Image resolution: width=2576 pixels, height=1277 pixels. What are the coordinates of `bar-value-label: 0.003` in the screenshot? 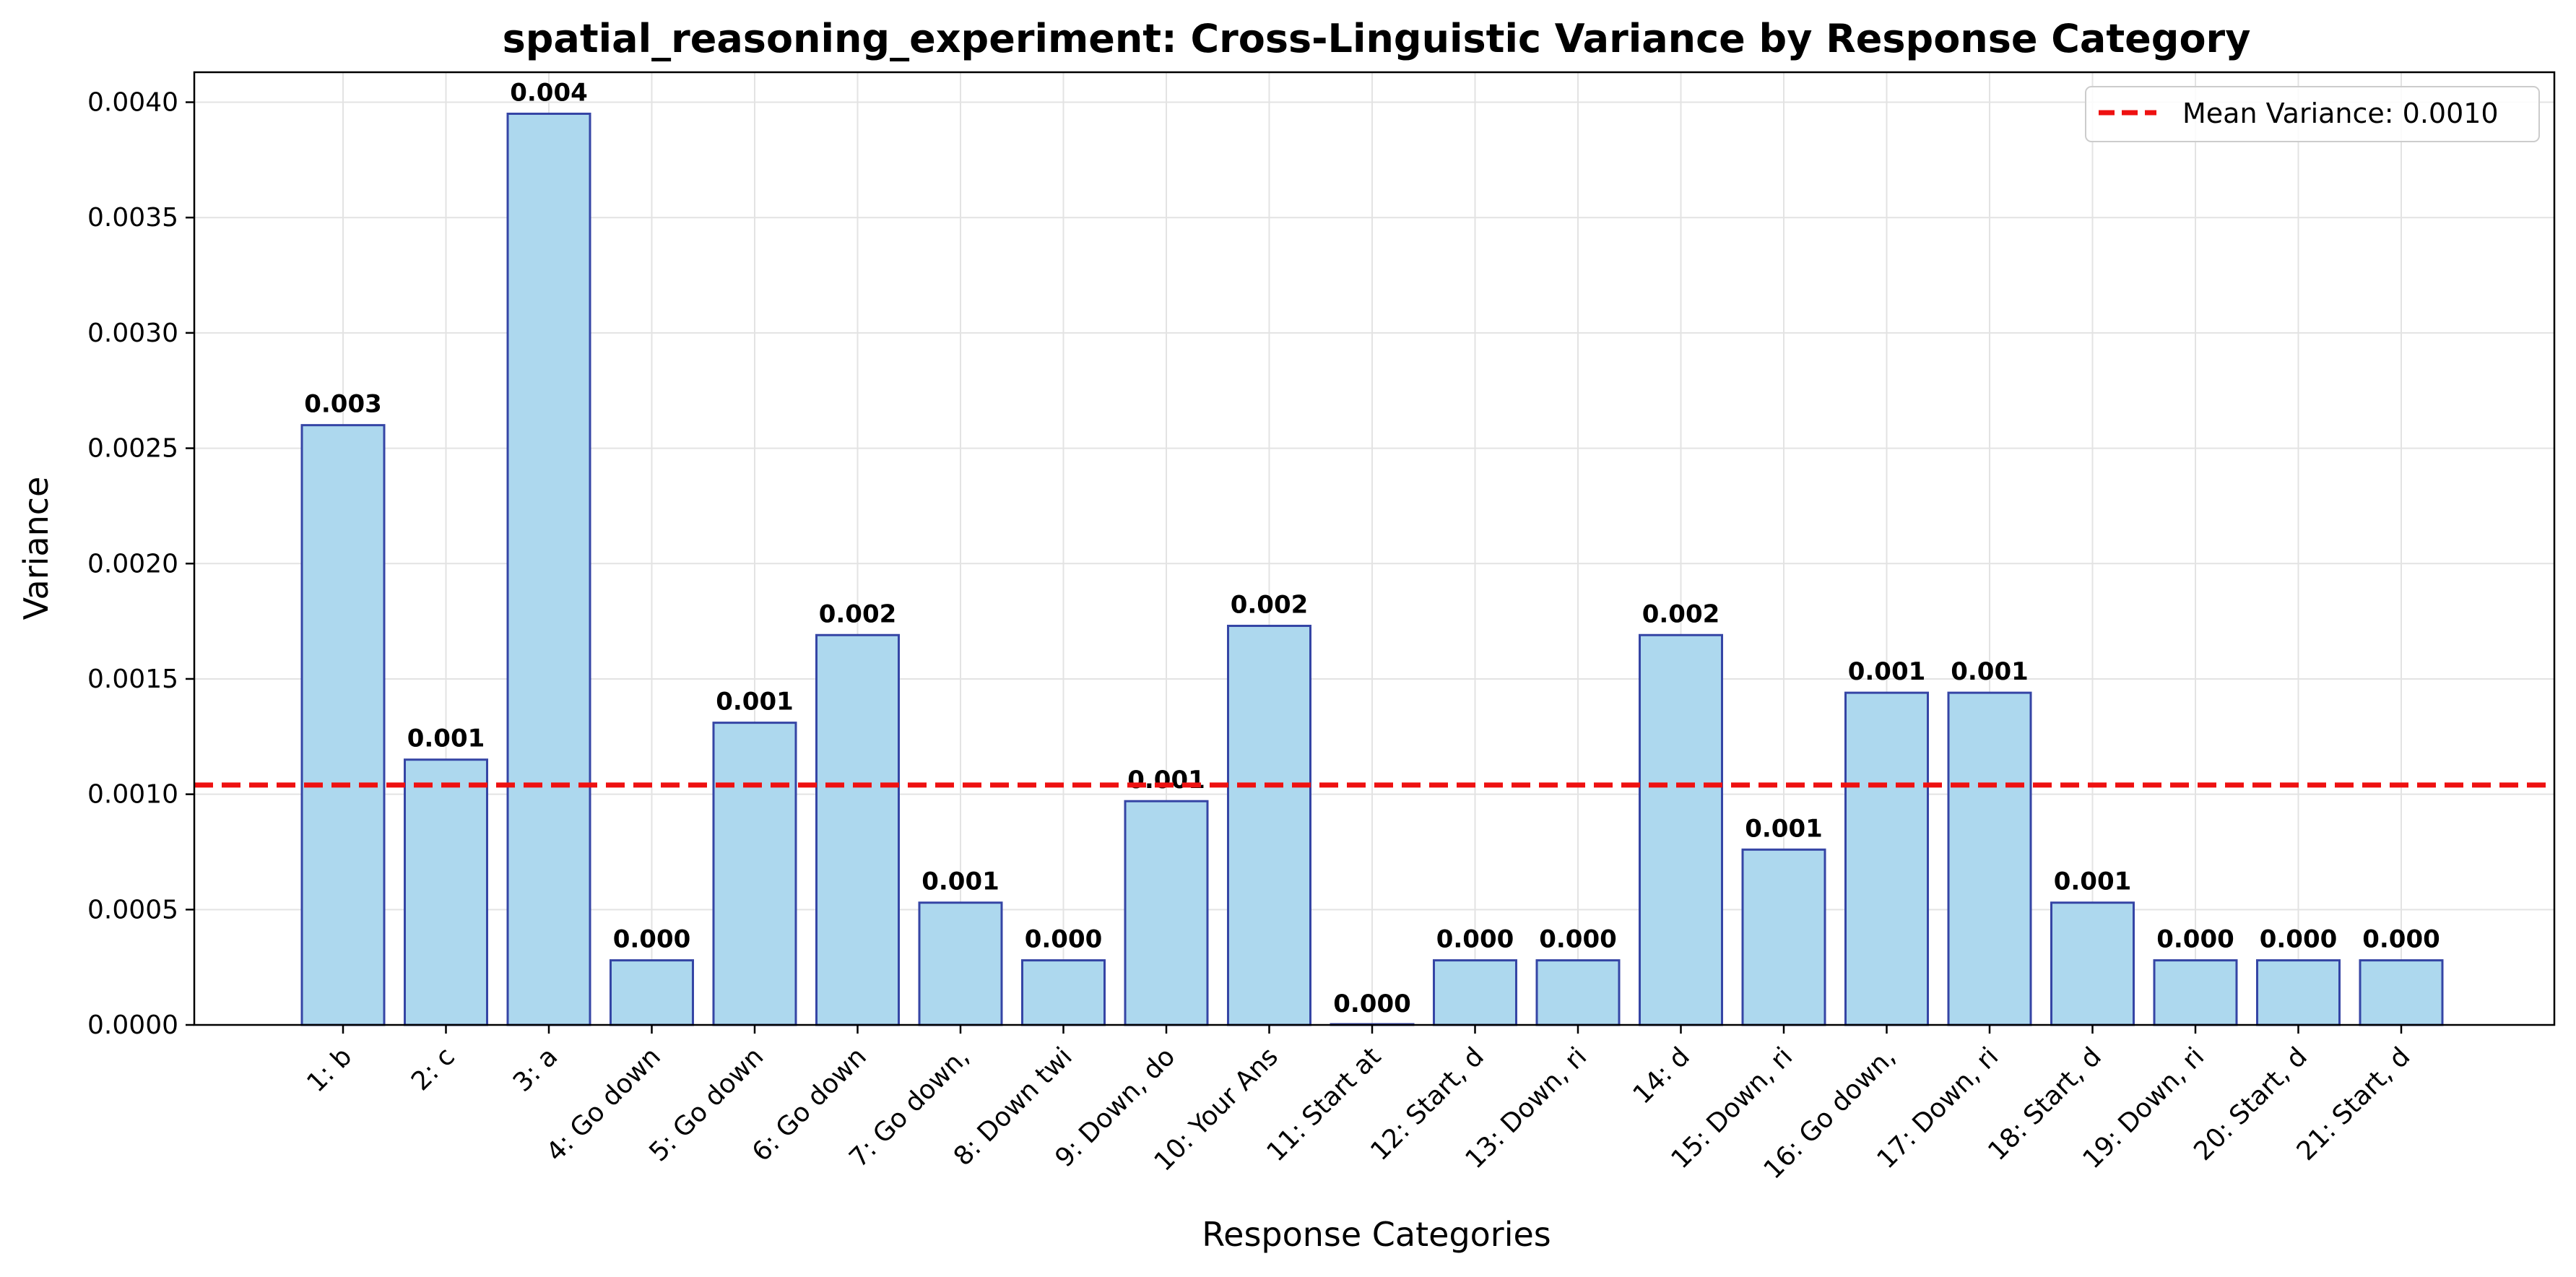 It's located at (343, 404).